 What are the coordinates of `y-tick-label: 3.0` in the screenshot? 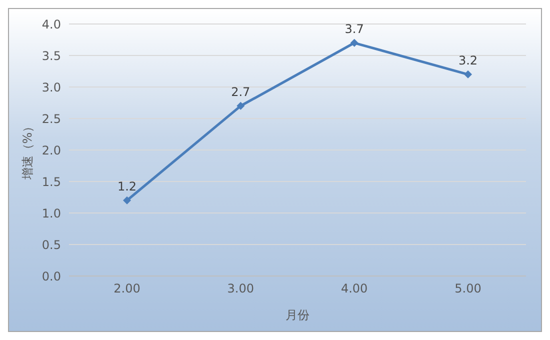 It's located at (51, 87).